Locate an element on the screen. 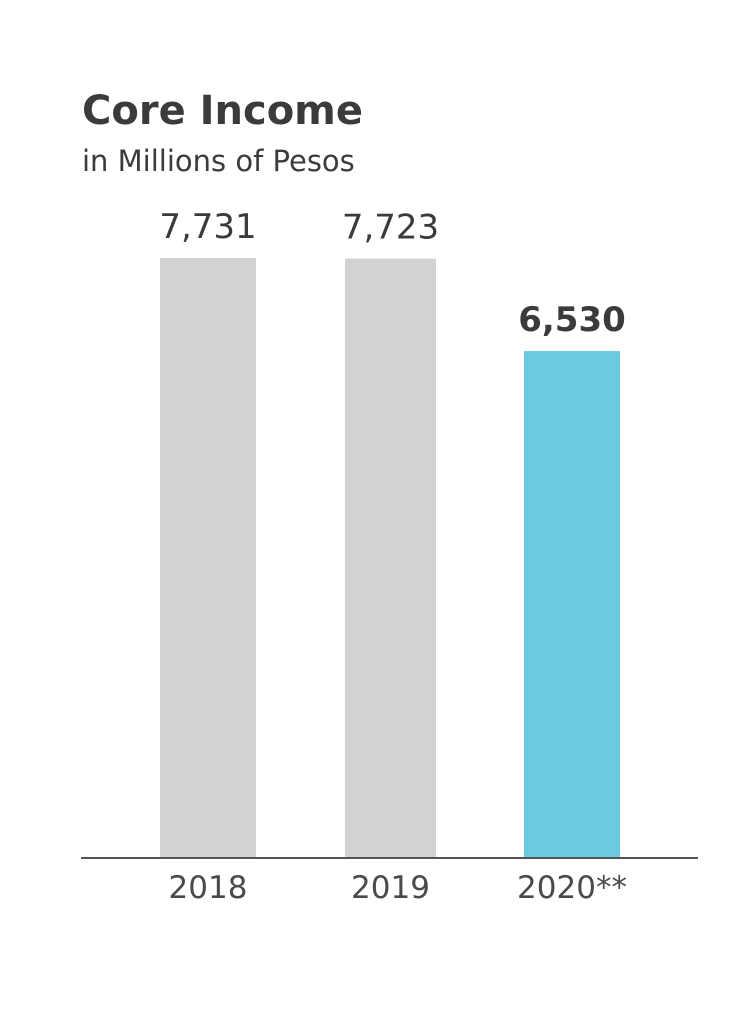  bar-2020 is located at coordinates (572, 604).